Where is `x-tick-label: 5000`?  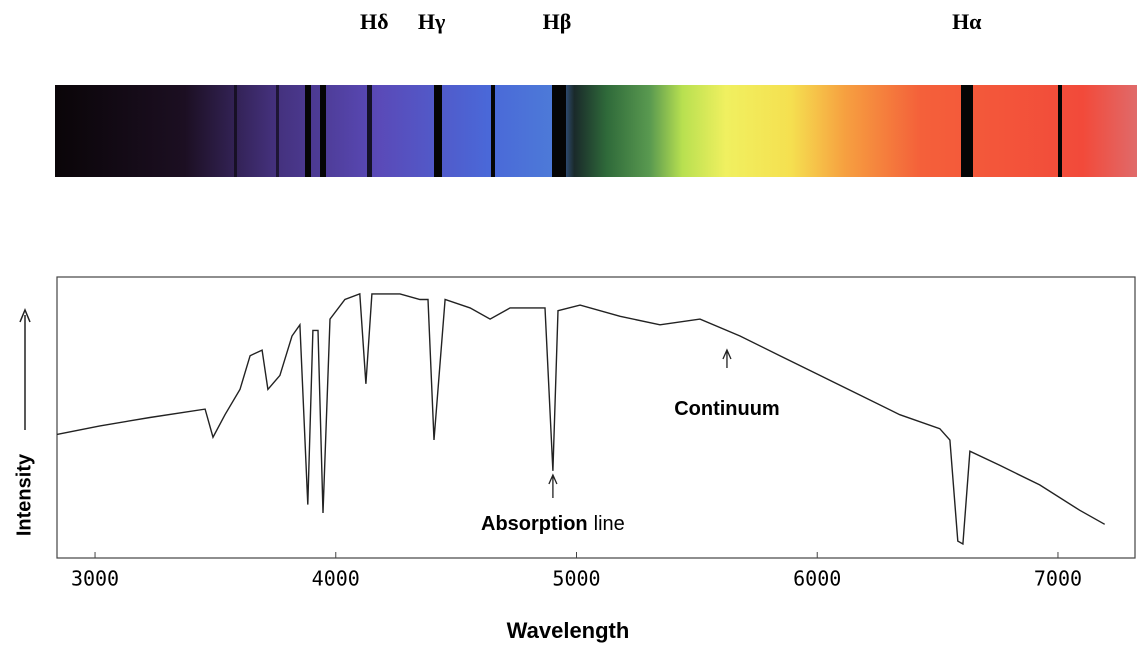
x-tick-label: 5000 is located at coordinates (576, 579).